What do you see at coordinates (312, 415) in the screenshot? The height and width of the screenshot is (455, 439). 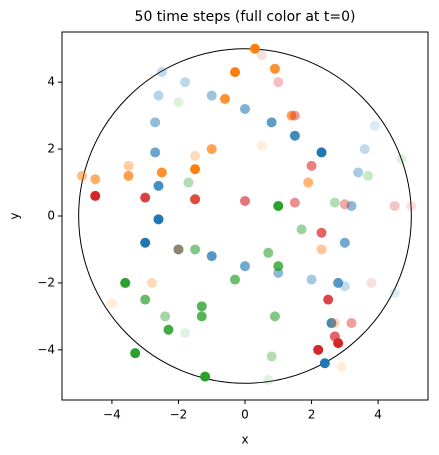 I see `x-tick-label: 2` at bounding box center [312, 415].